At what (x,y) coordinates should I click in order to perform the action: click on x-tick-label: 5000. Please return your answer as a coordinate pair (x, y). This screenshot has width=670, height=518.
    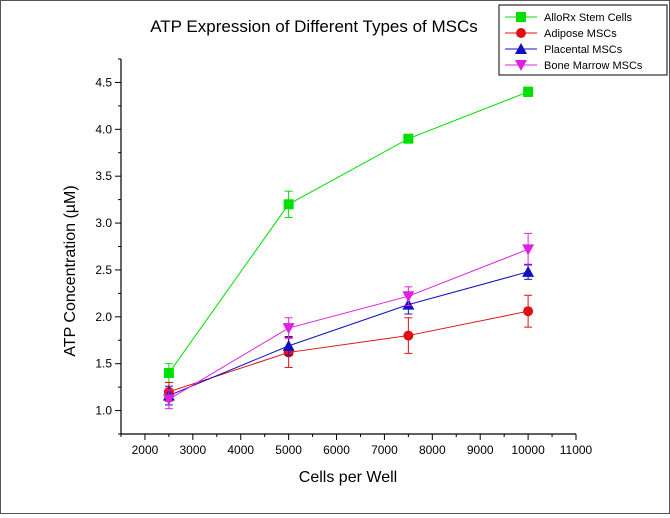
    Looking at the image, I should click on (288, 450).